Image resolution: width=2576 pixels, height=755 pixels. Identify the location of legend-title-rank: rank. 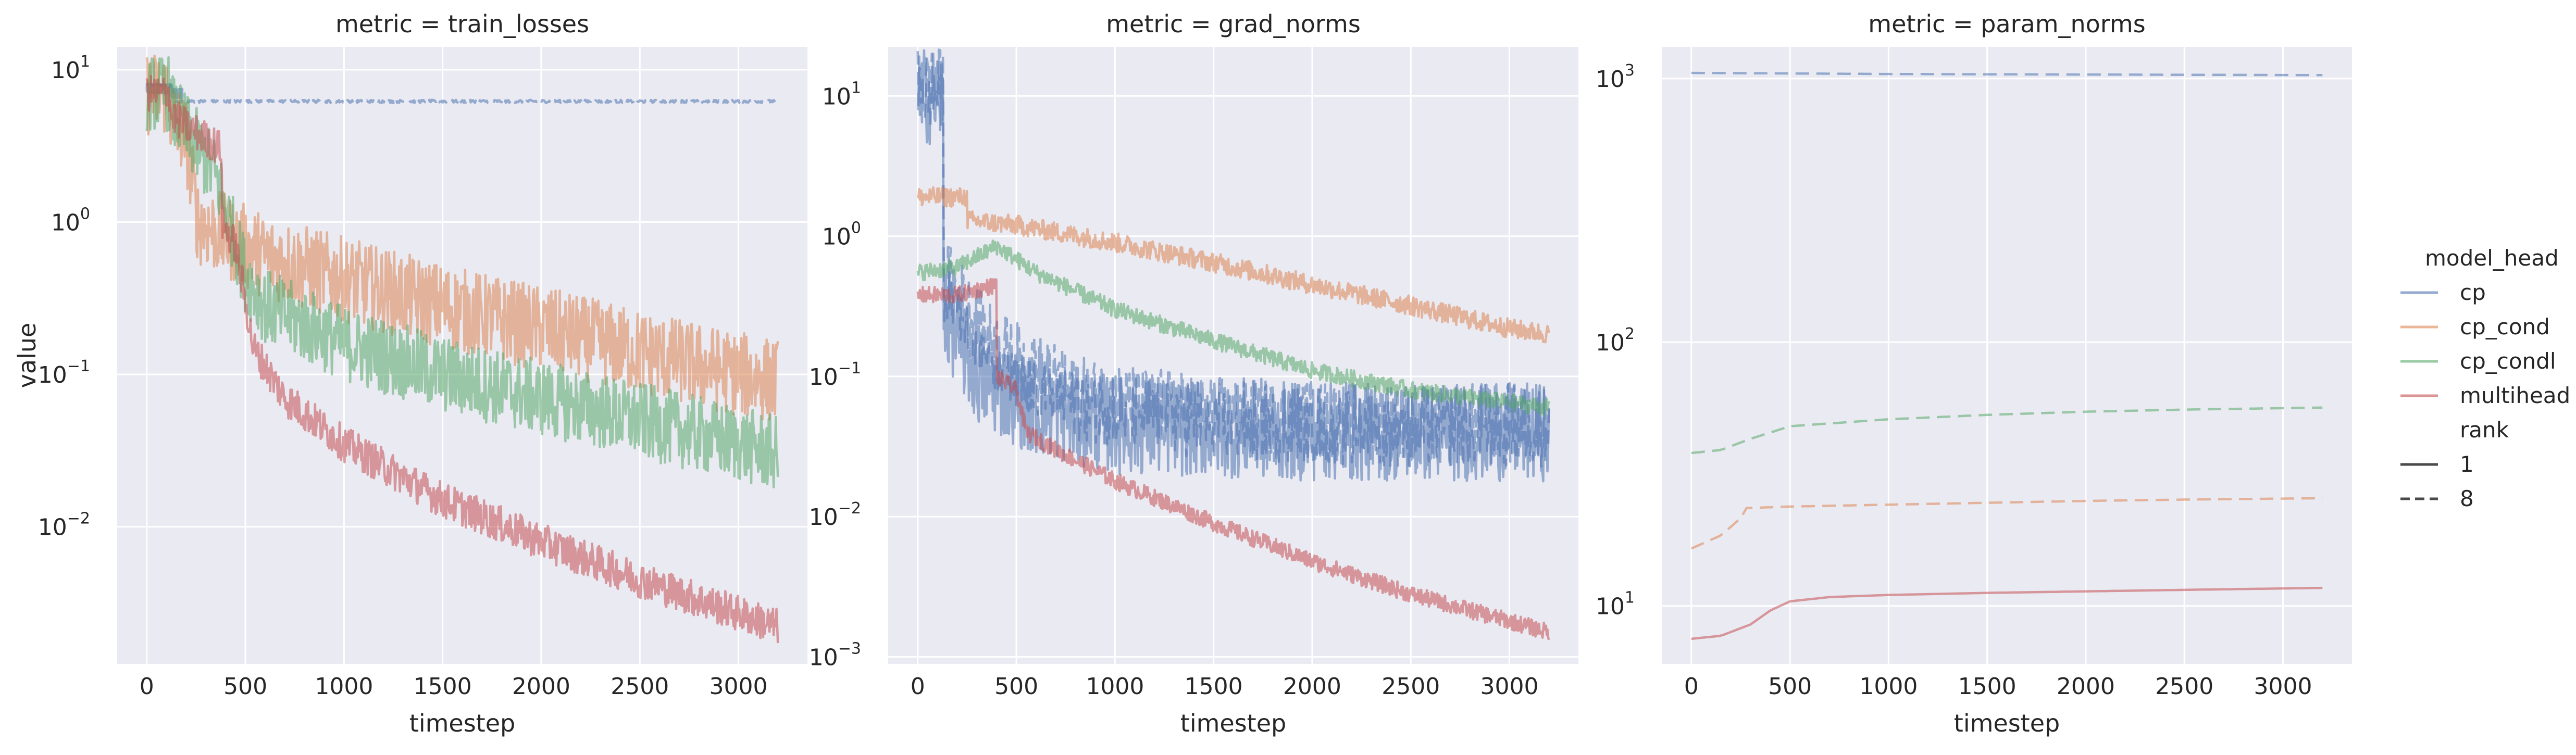
(2484, 430).